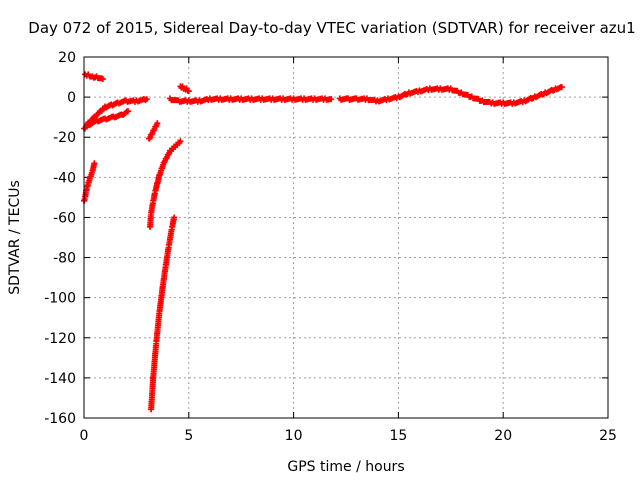 The width and height of the screenshot is (640, 480). I want to click on x-tick-label: 5, so click(188, 436).